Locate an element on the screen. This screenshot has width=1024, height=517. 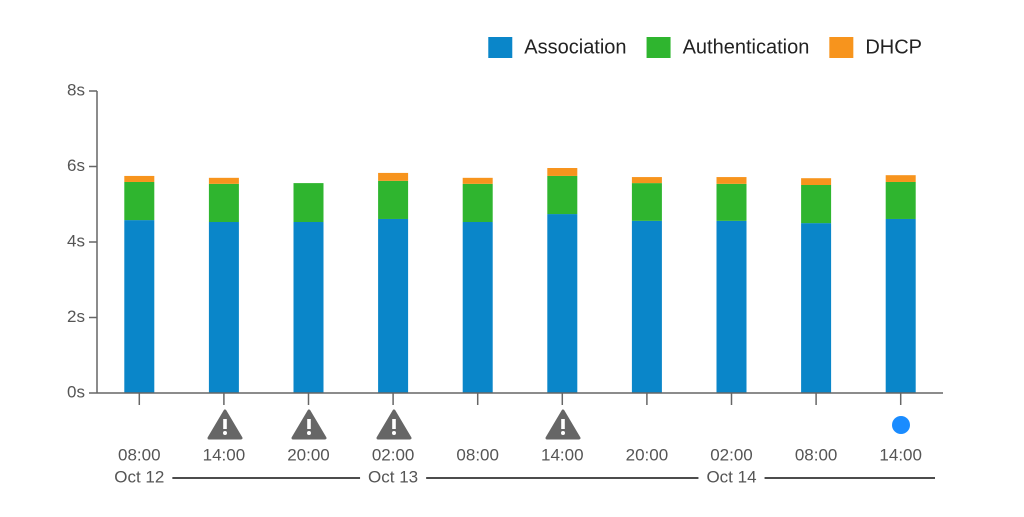
date-label: Oct 12 is located at coordinates (139, 476).